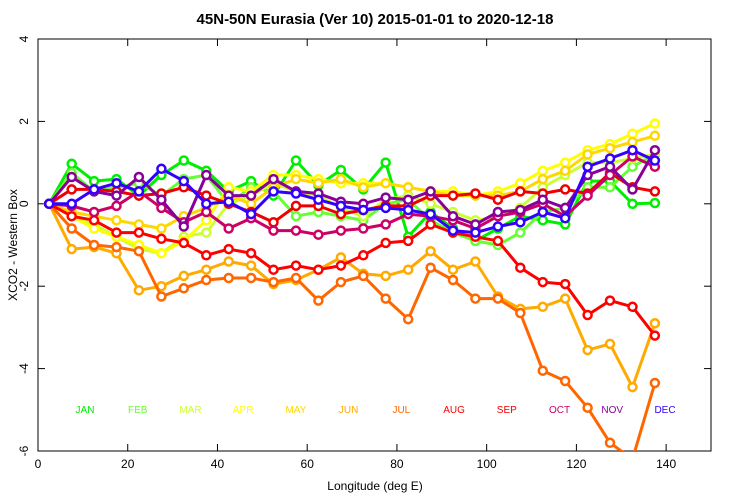 The height and width of the screenshot is (500, 750). I want to click on series-label-jan: JAN, so click(85, 410).